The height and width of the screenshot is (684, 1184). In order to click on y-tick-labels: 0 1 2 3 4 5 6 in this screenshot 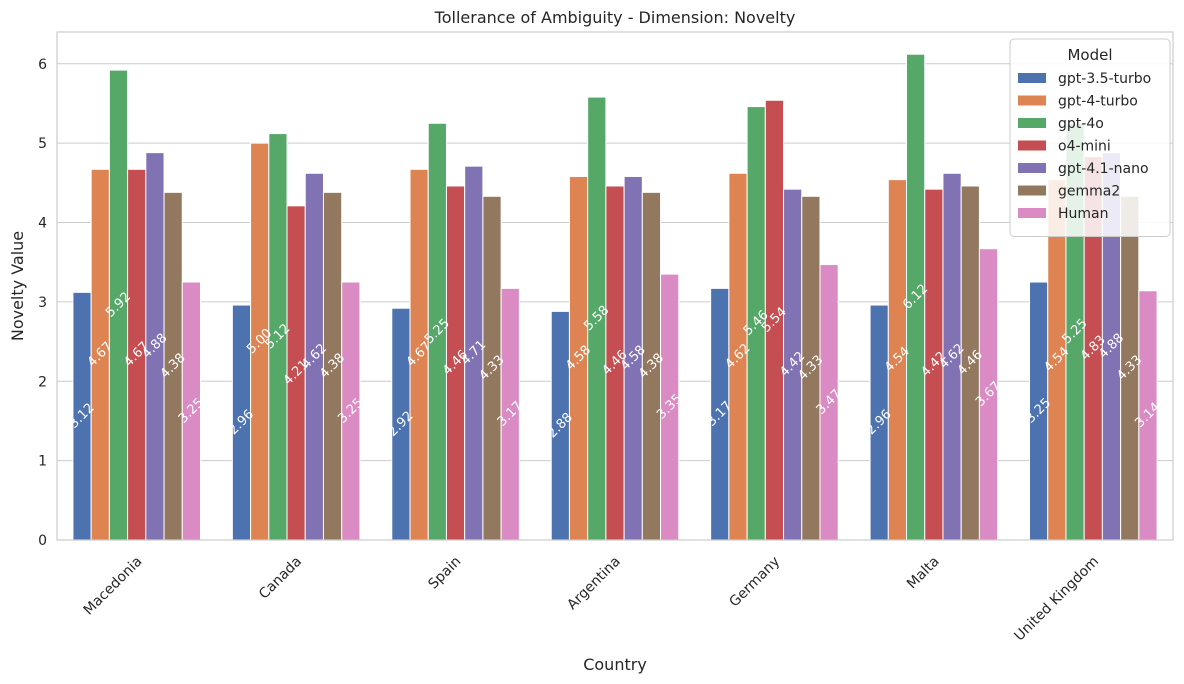, I will do `click(42, 303)`.